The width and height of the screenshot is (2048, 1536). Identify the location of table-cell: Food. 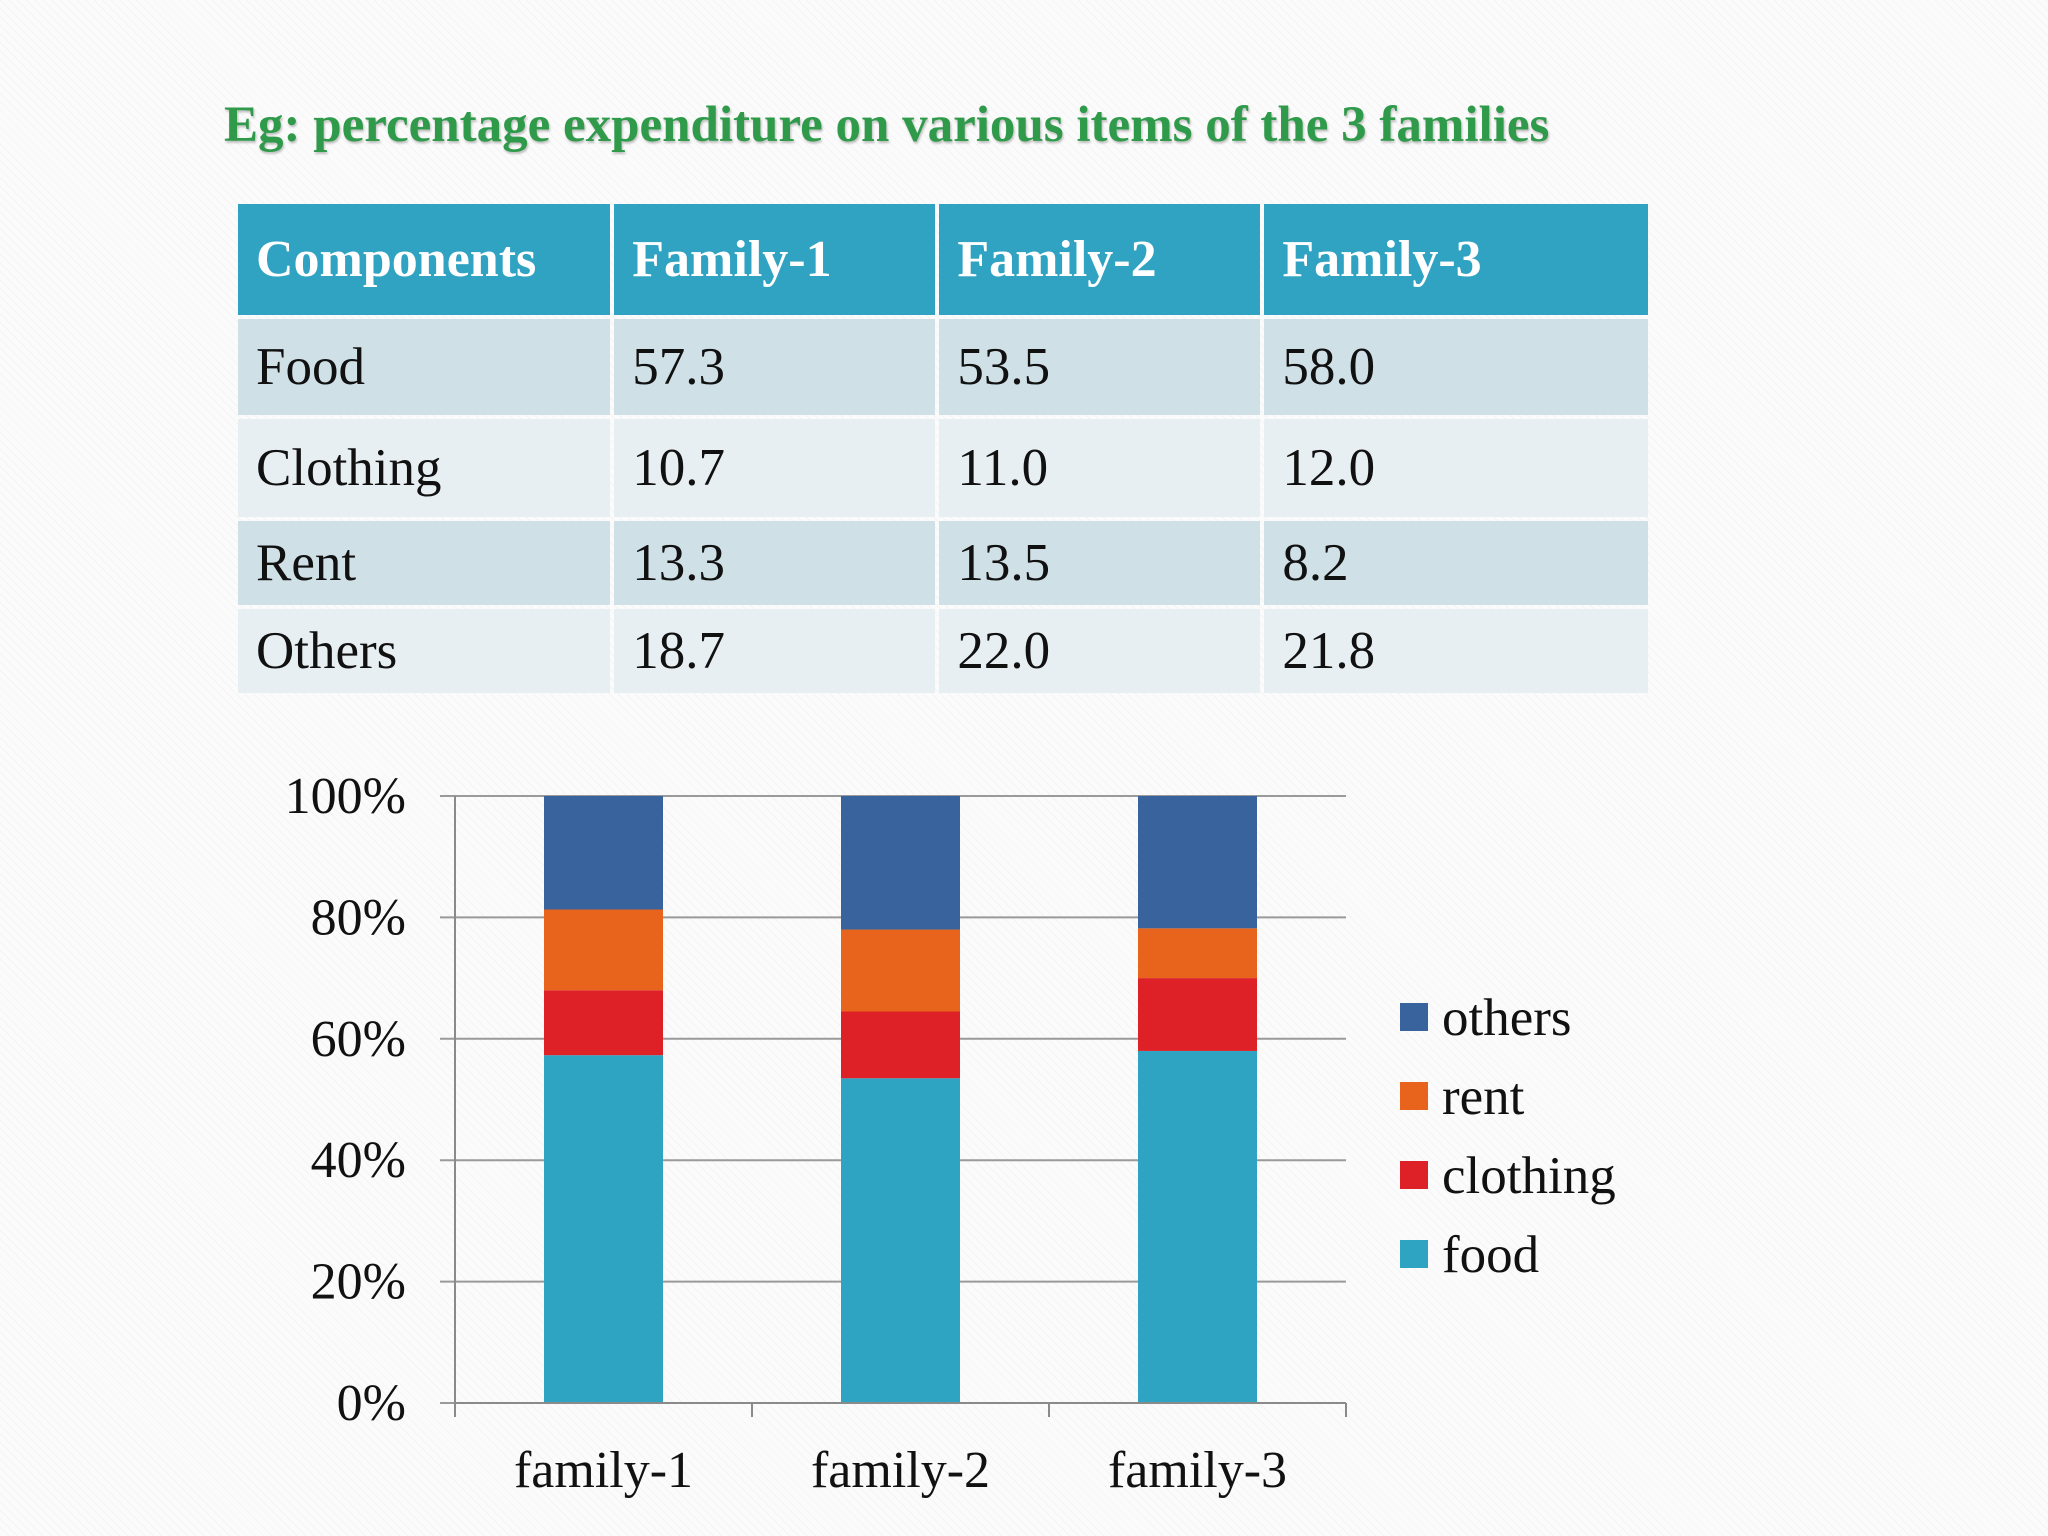
(424, 367).